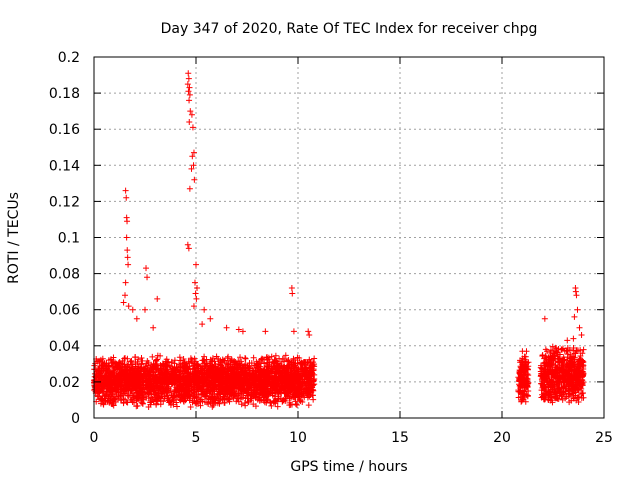 This screenshot has height=480, width=640. Describe the element at coordinates (14, 238) in the screenshot. I see `y-axis-label: ROTI / TECUs` at that location.